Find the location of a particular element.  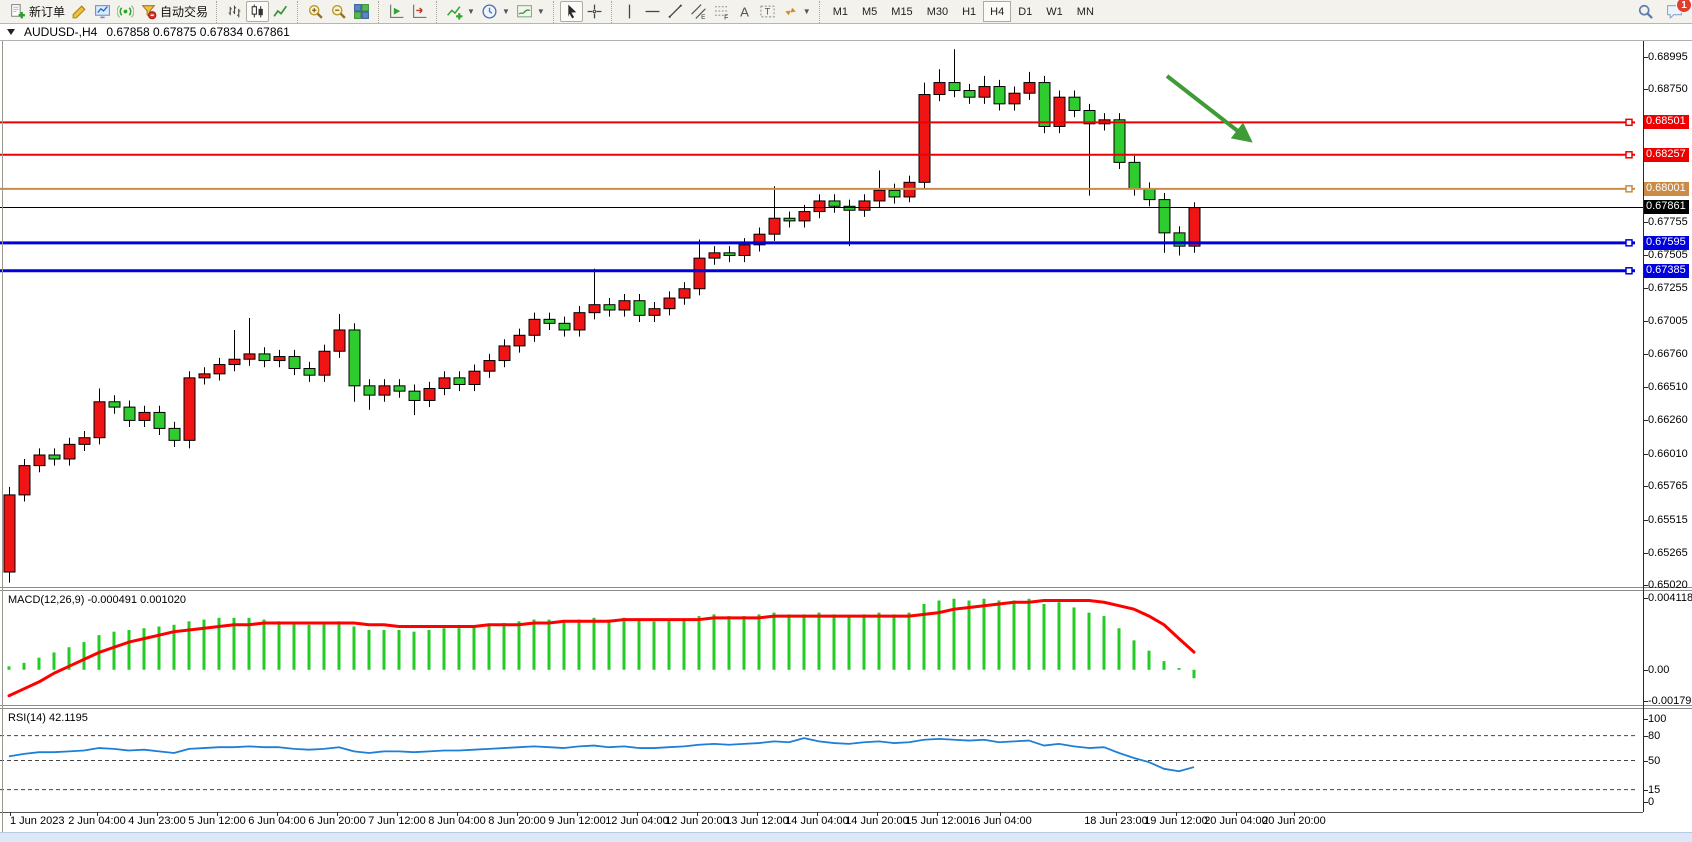

line-handle is located at coordinates (1629, 189).